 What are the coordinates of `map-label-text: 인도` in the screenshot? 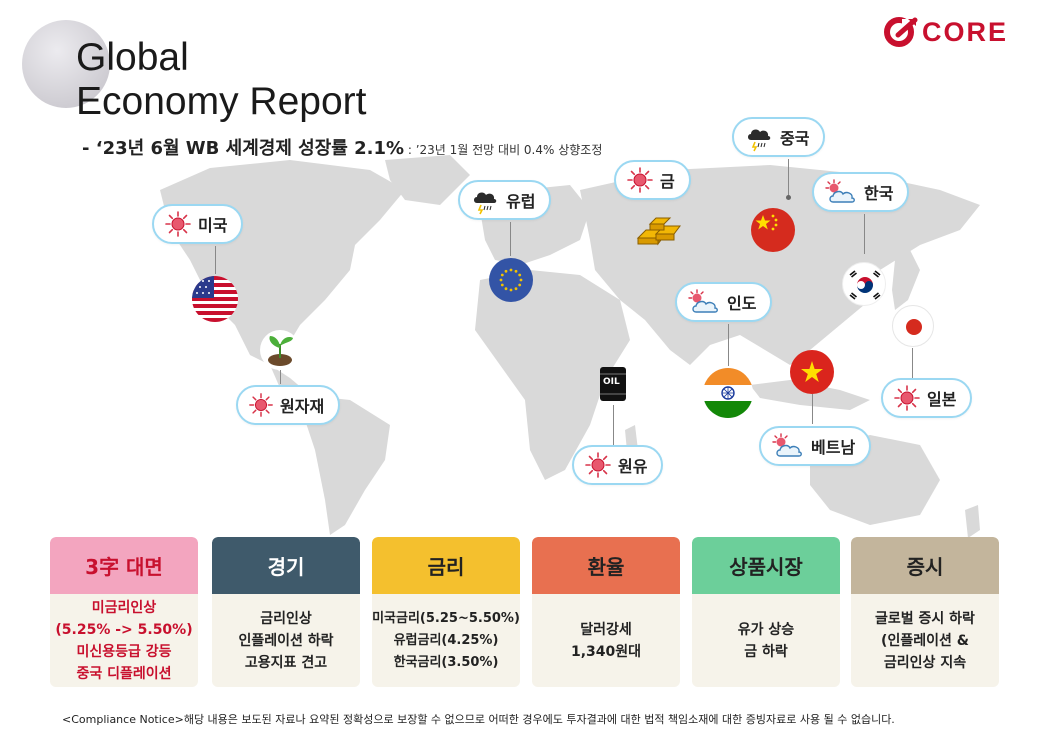 It's located at (742, 303).